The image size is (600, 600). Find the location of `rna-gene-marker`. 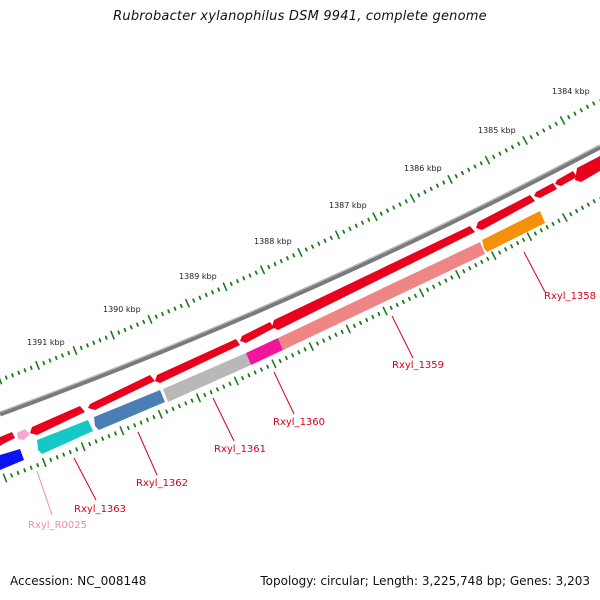

rna-gene-marker is located at coordinates (23, 434).